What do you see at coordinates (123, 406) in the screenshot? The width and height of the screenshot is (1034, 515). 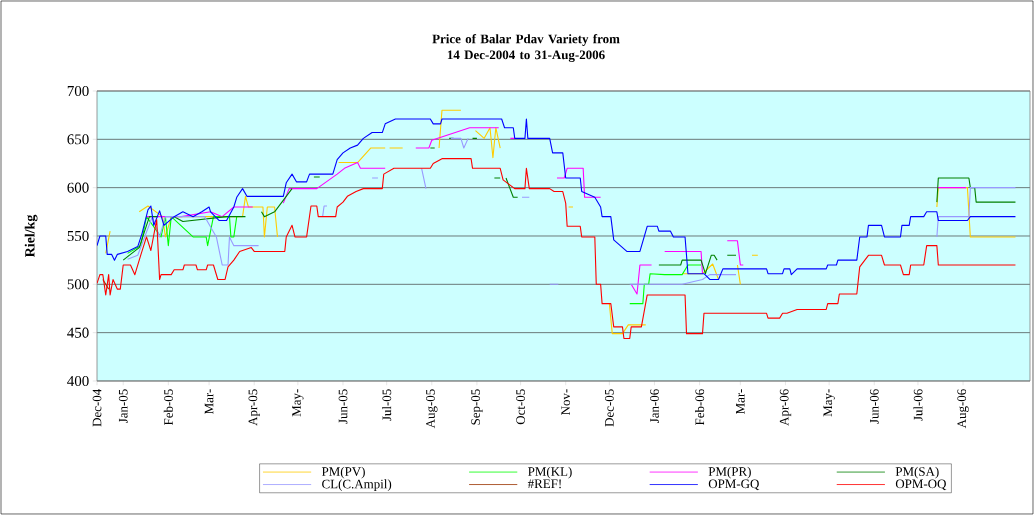 I see `x-tick-label: Jan-05` at bounding box center [123, 406].